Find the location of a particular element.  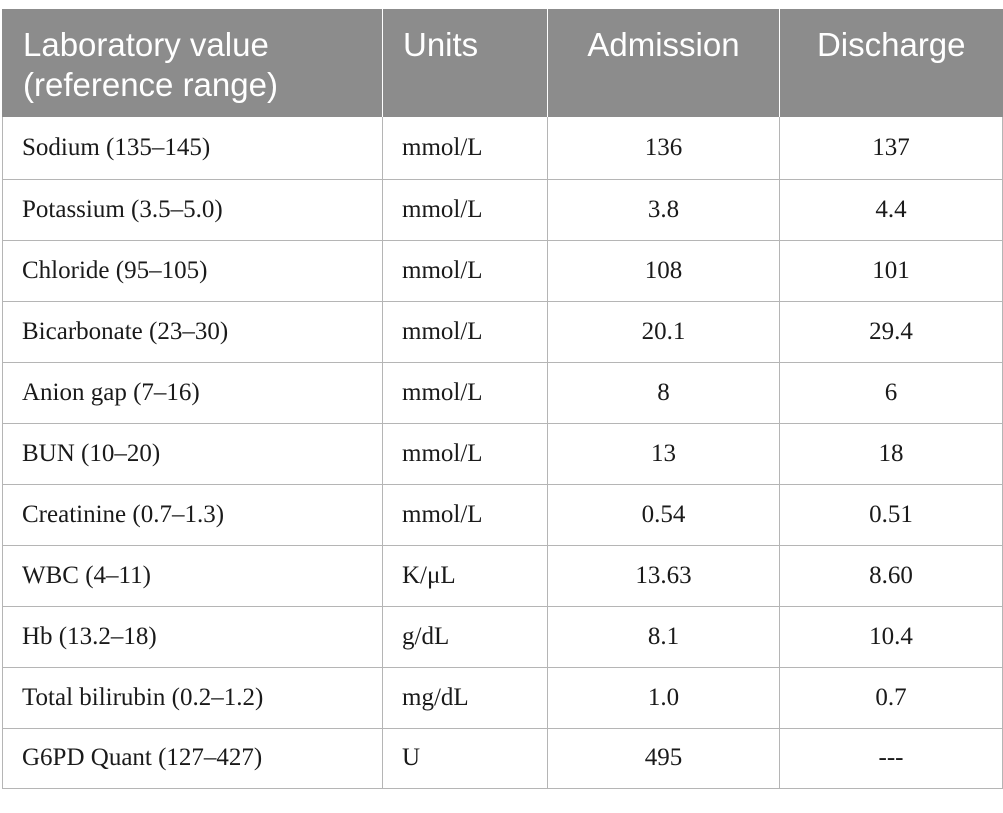

cell-units: U is located at coordinates (465, 758).